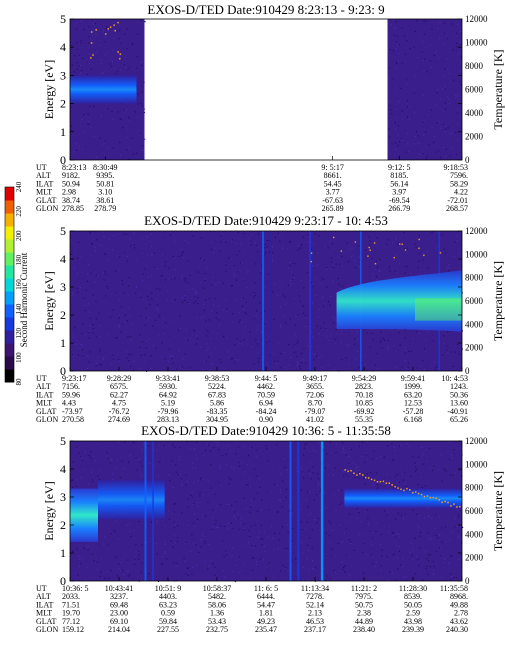 Image resolution: width=505 pixels, height=654 pixels. What do you see at coordinates (333, 208) in the screenshot?
I see `annotation-value: 265.89` at bounding box center [333, 208].